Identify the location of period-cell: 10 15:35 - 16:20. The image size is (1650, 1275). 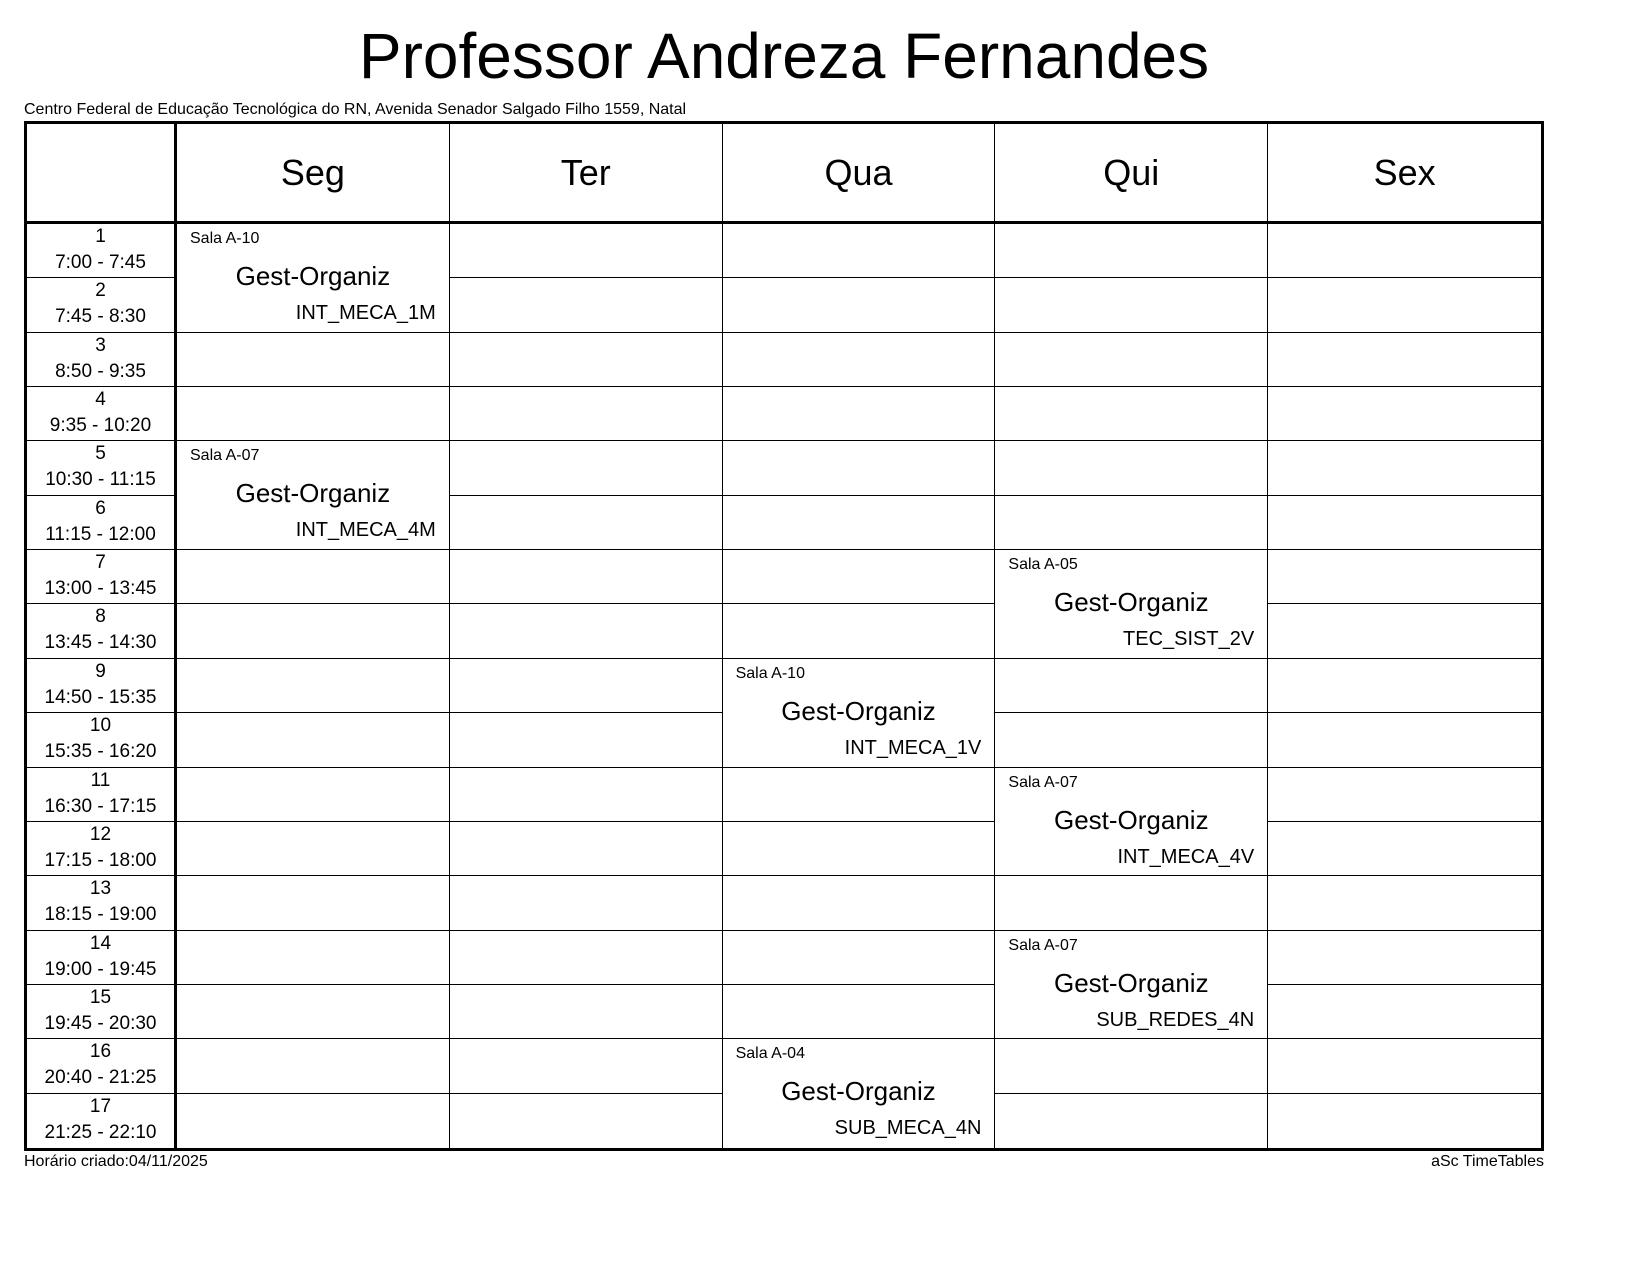
(102, 740).